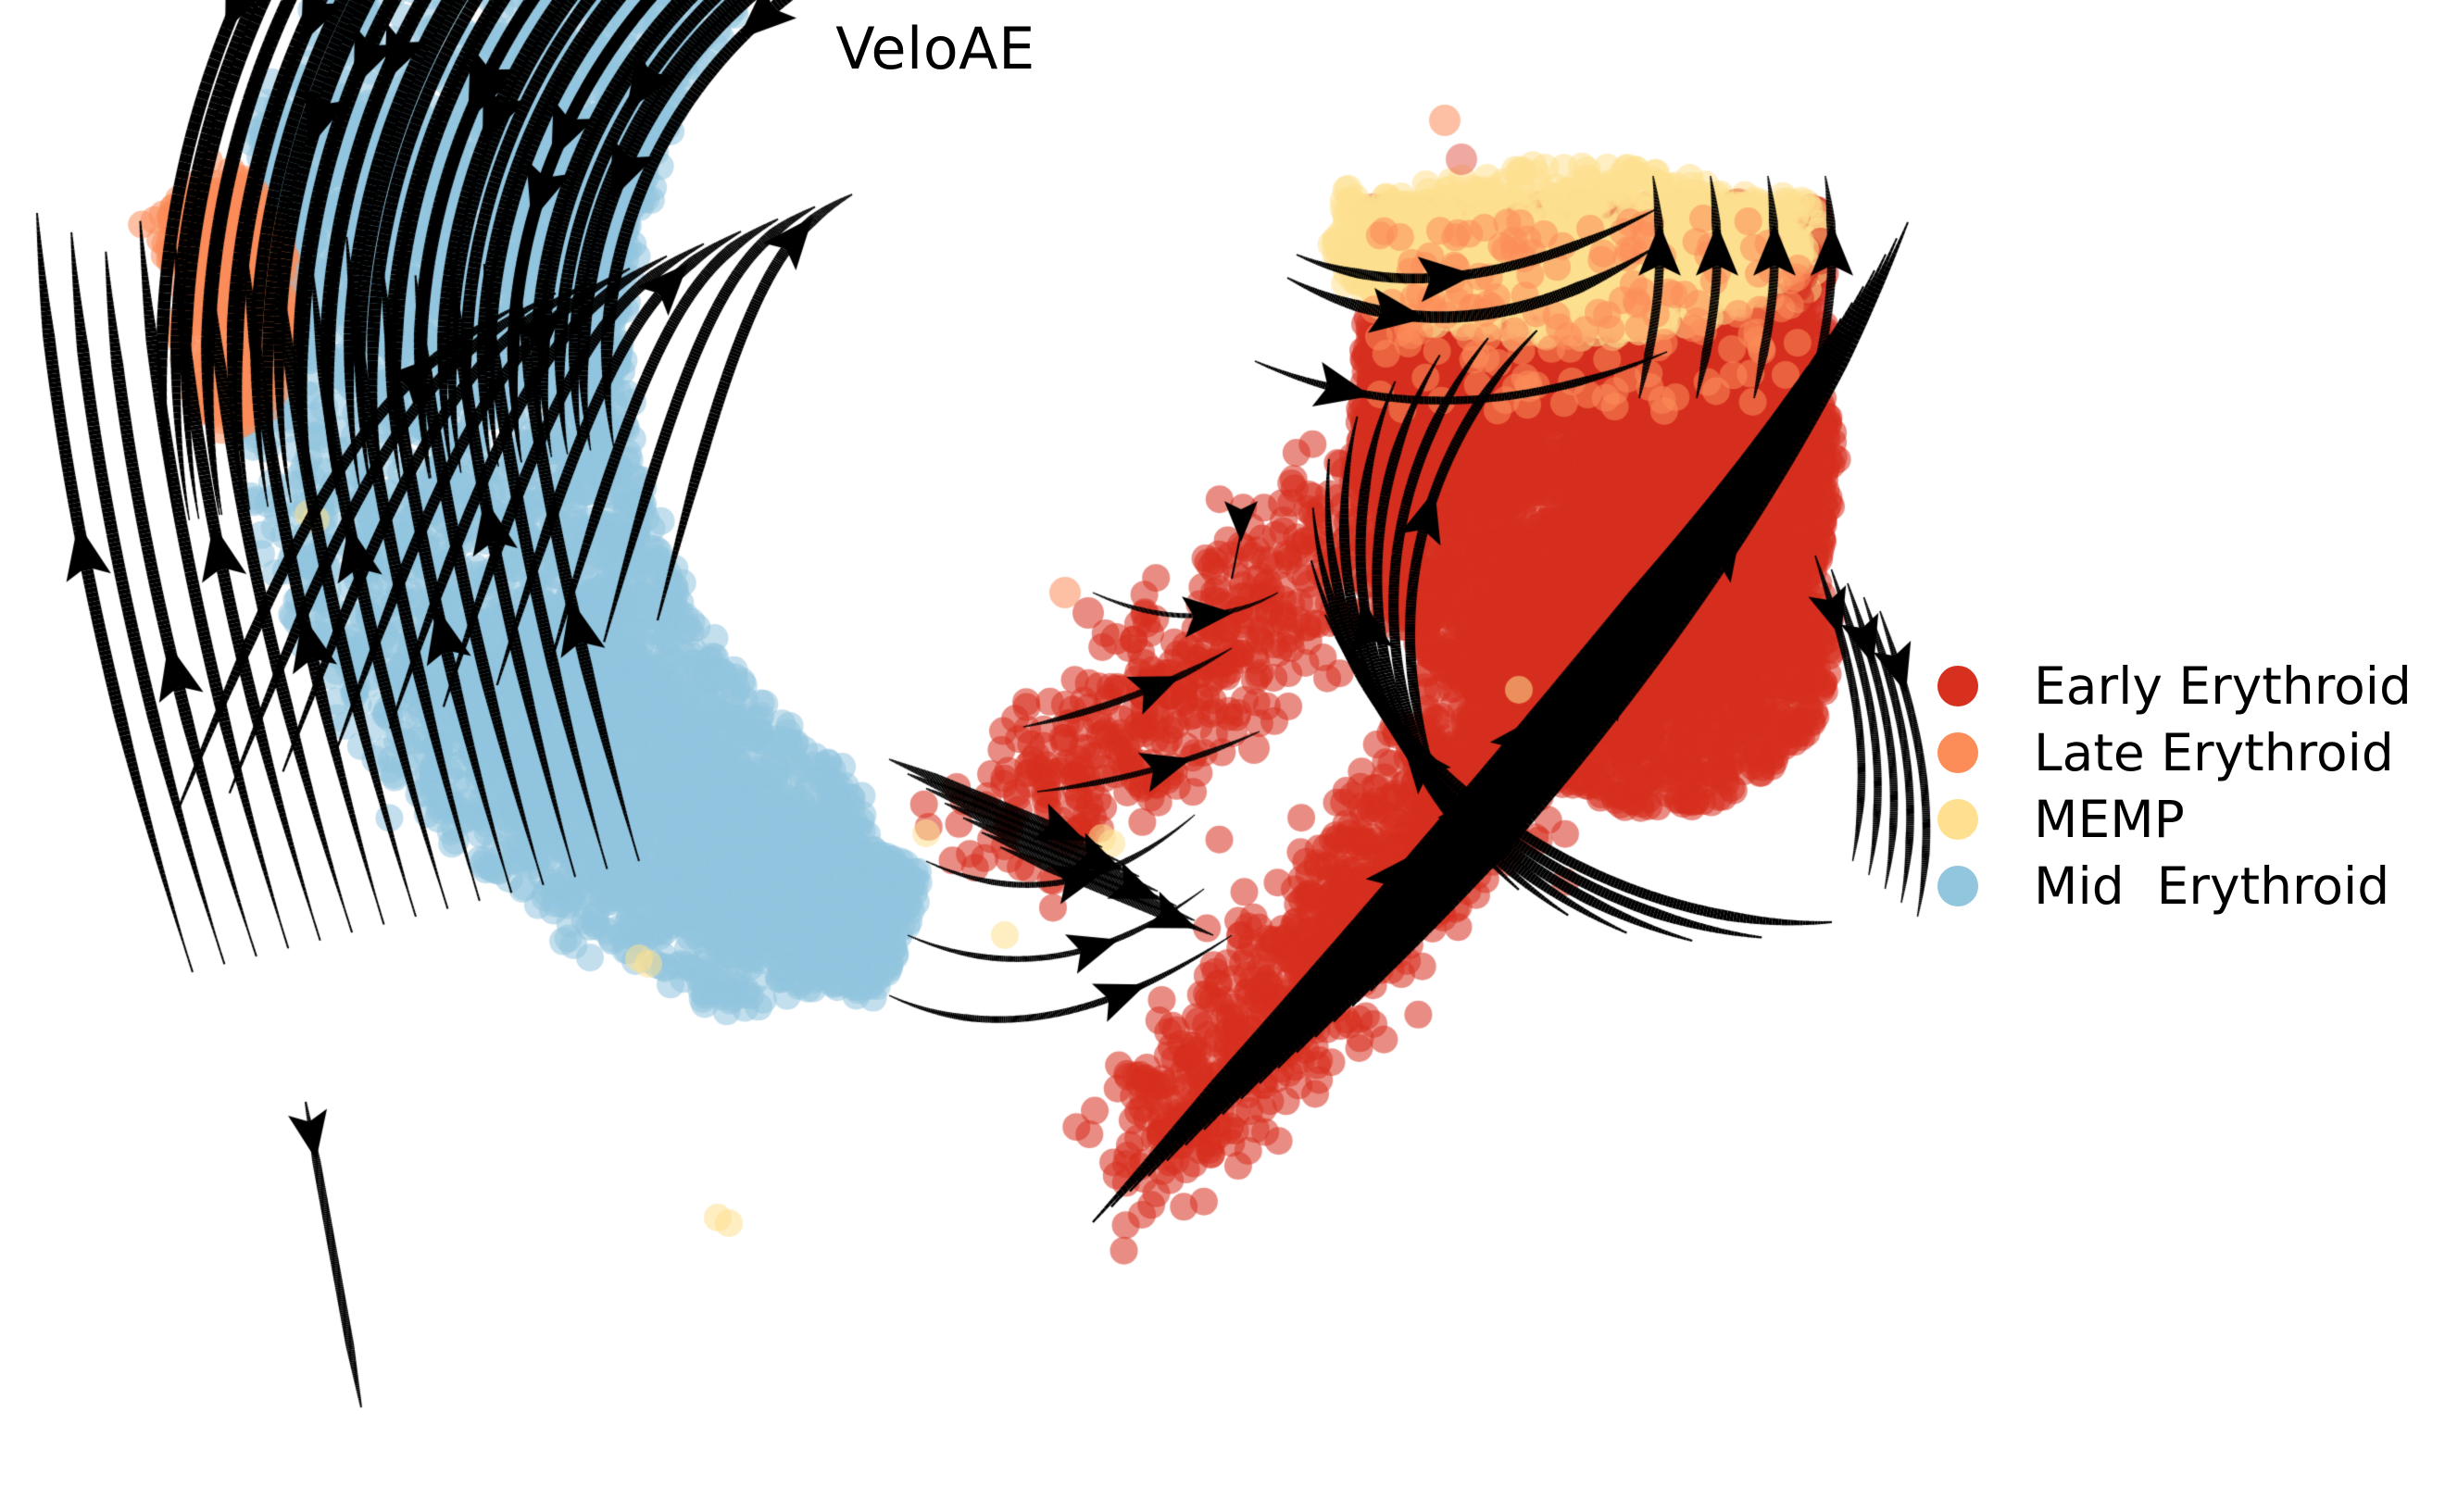 The image size is (2445, 1512). Describe the element at coordinates (2109, 819) in the screenshot. I see `legend-item-label: MEMP` at that location.